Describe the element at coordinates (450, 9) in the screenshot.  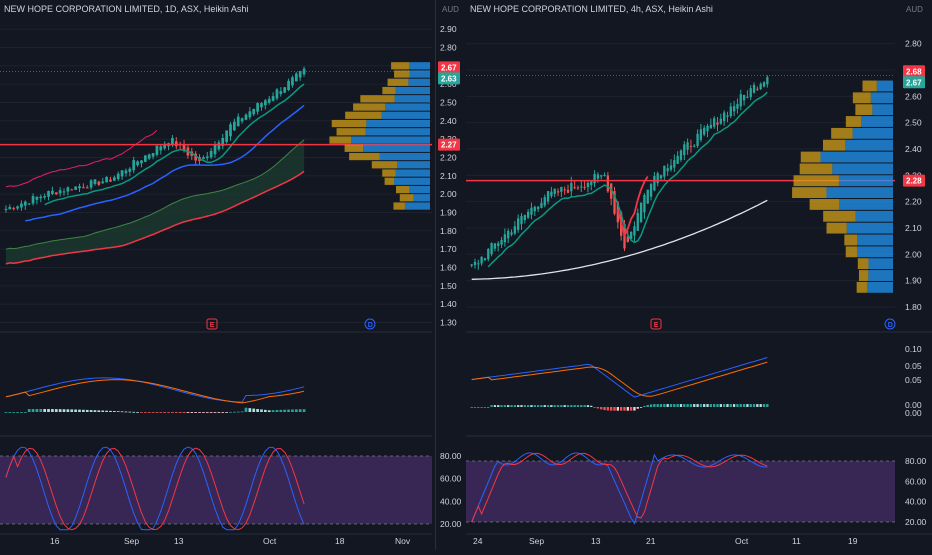
I see `daily-currency-label: AUD` at that location.